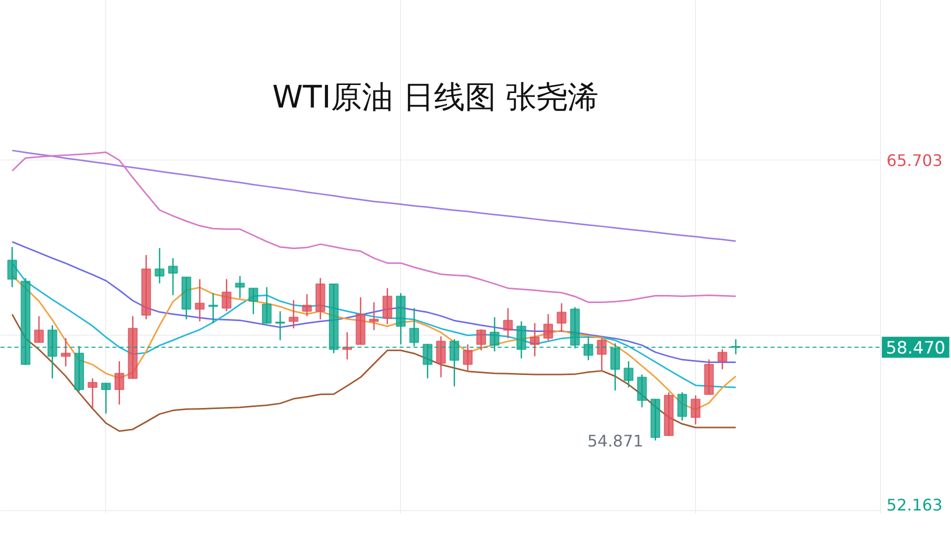  What do you see at coordinates (615, 440) in the screenshot?
I see `annotation: 54.871` at bounding box center [615, 440].